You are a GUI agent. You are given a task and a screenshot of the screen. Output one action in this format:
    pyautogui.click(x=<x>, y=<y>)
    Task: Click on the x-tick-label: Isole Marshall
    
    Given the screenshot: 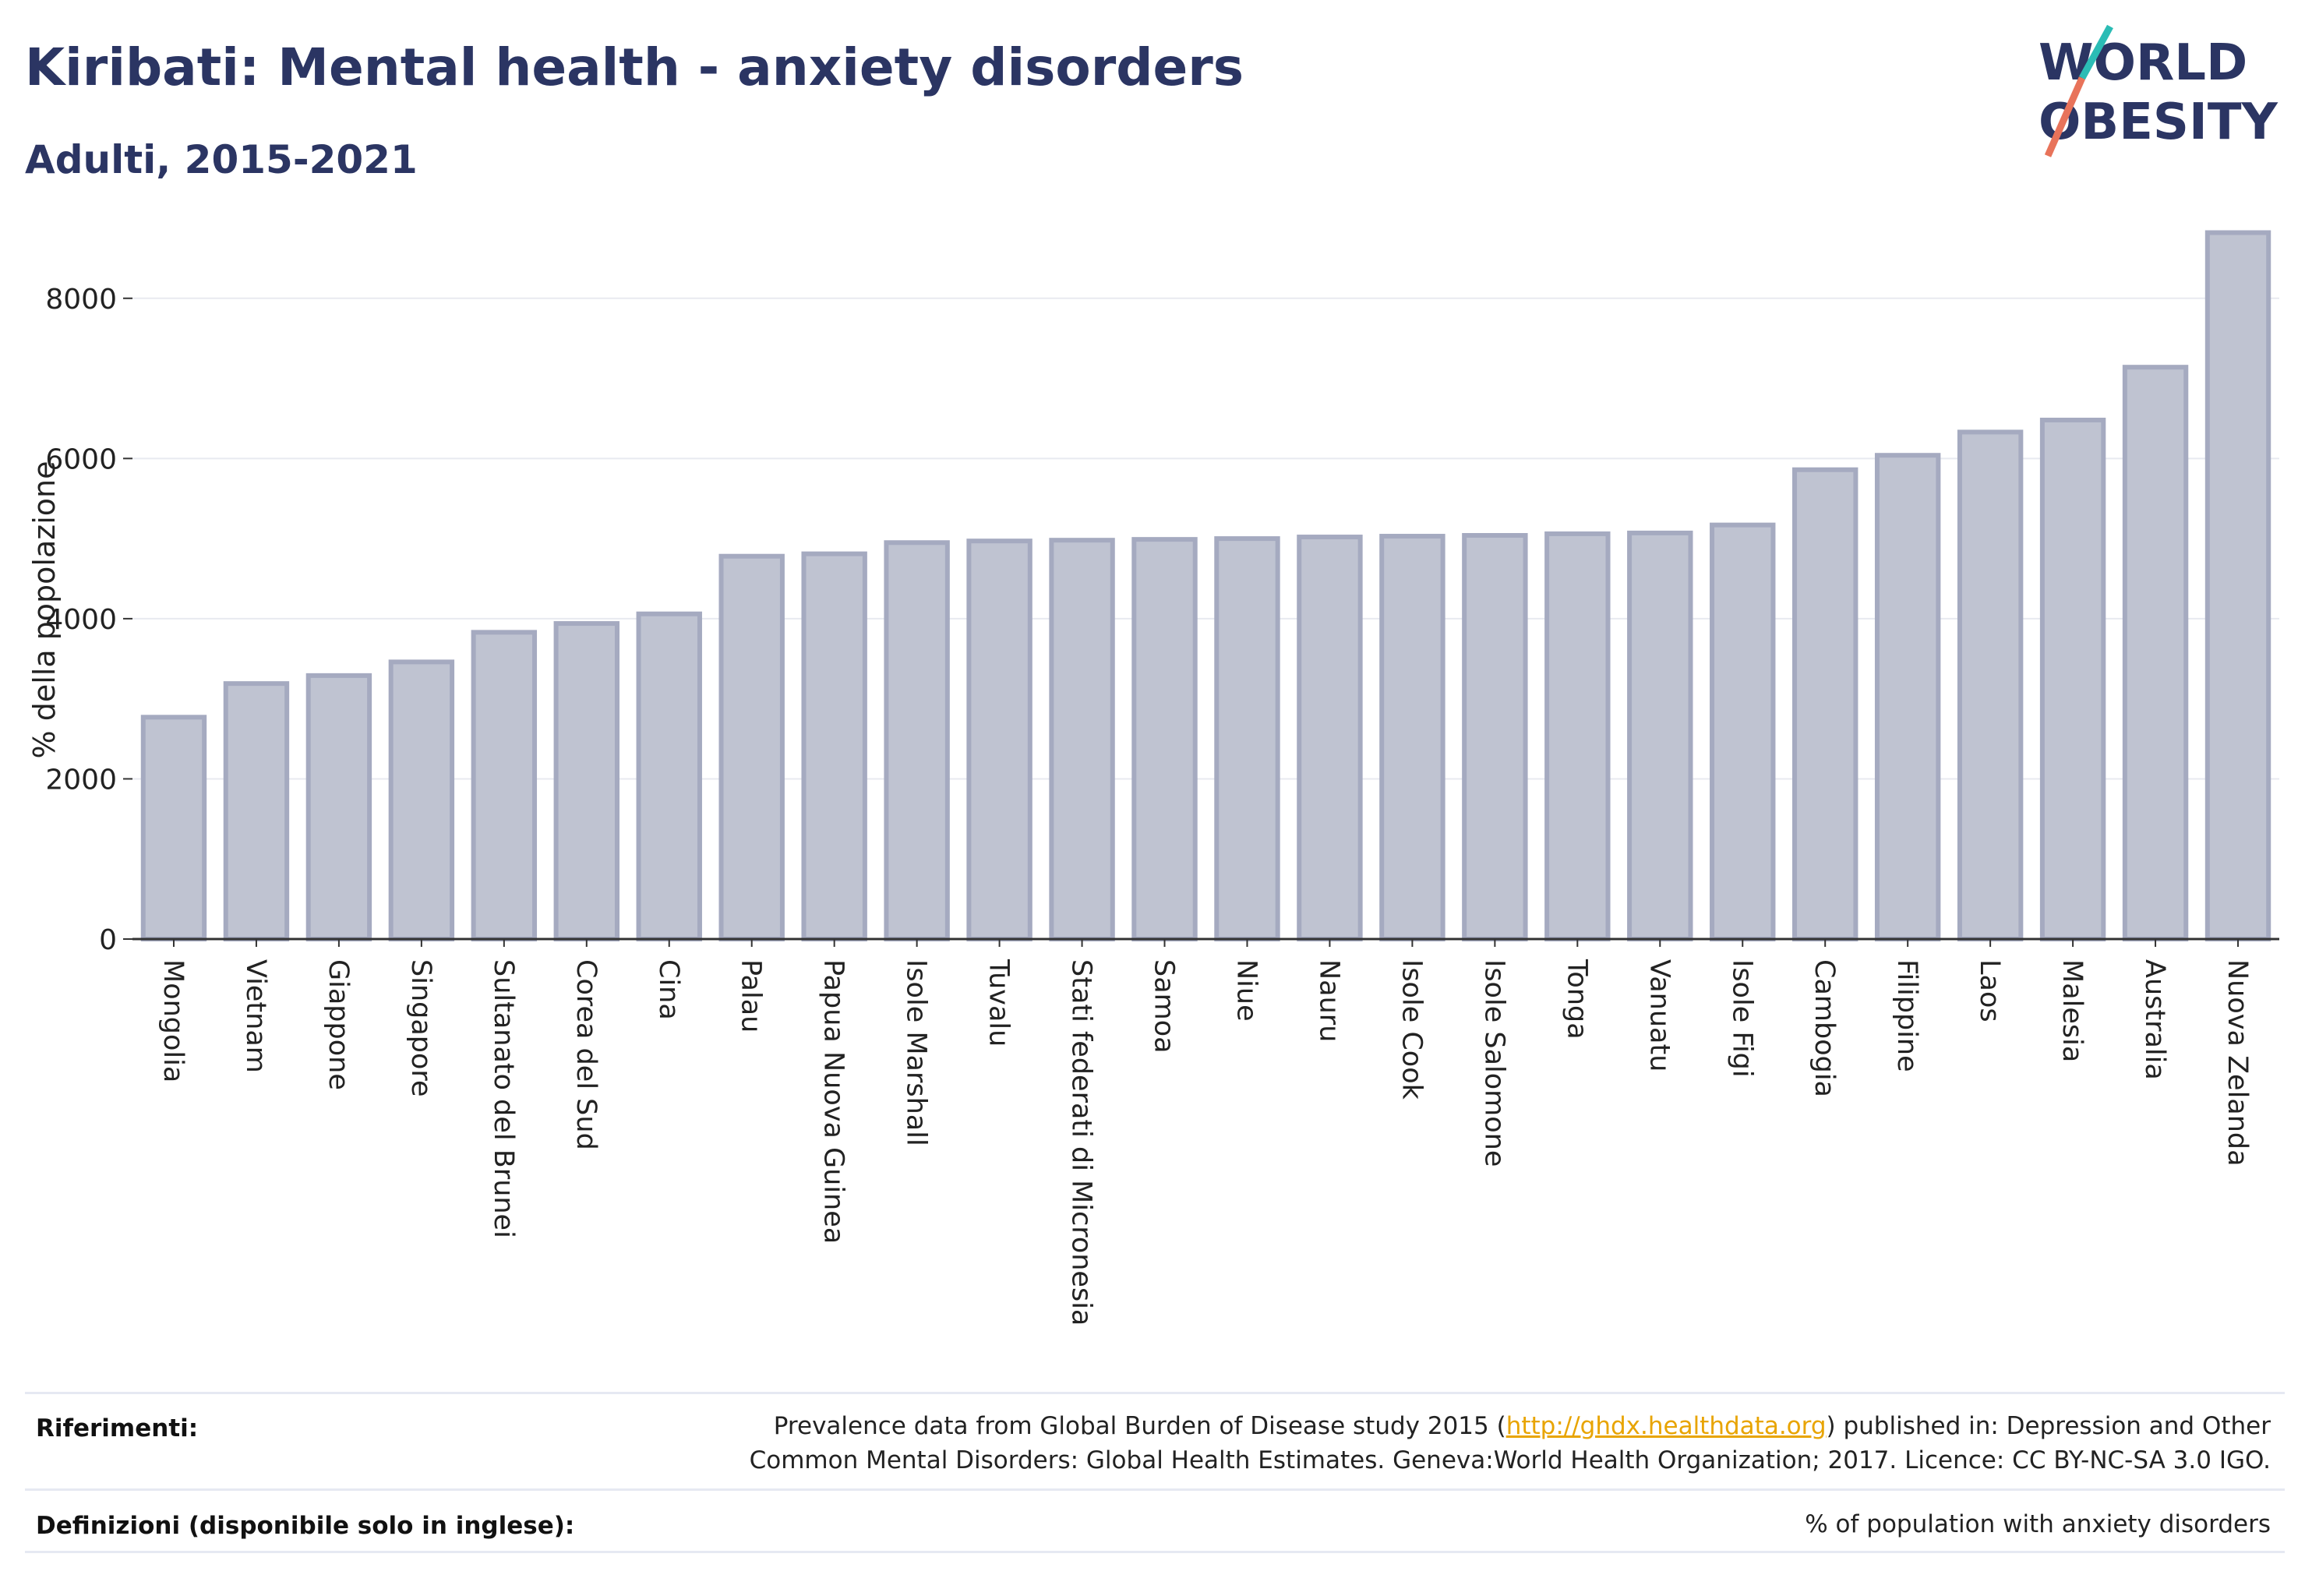 What is the action you would take?
    pyautogui.click(x=916, y=1052)
    